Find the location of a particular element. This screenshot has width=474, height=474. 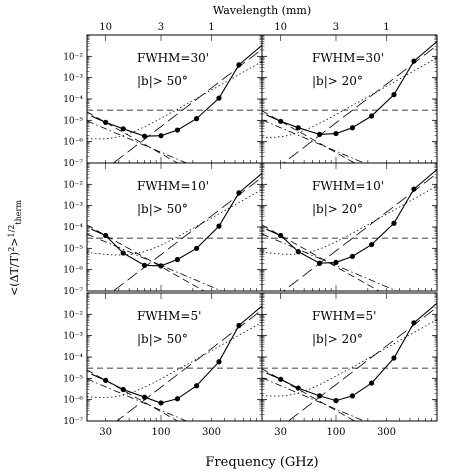

latitude-label: |b|> 20° is located at coordinates (337, 209).